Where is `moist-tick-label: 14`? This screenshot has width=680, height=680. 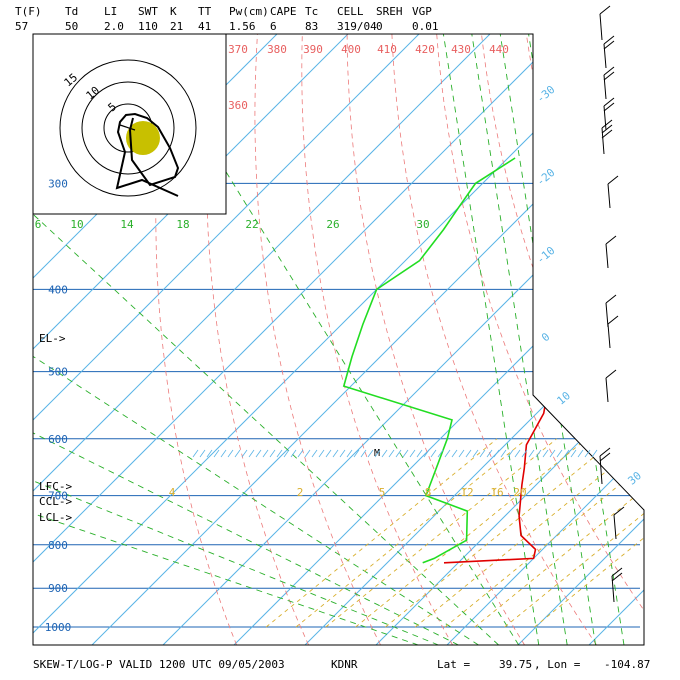 moist-tick-label: 14 is located at coordinates (127, 224).